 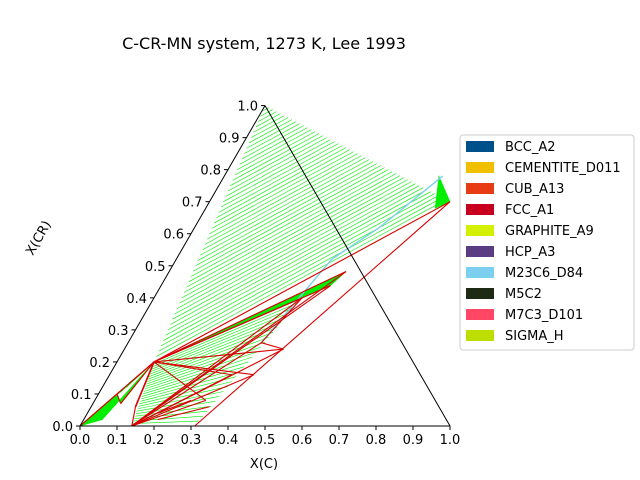 What do you see at coordinates (530, 252) in the screenshot?
I see `legend-label: HCP_A3` at bounding box center [530, 252].